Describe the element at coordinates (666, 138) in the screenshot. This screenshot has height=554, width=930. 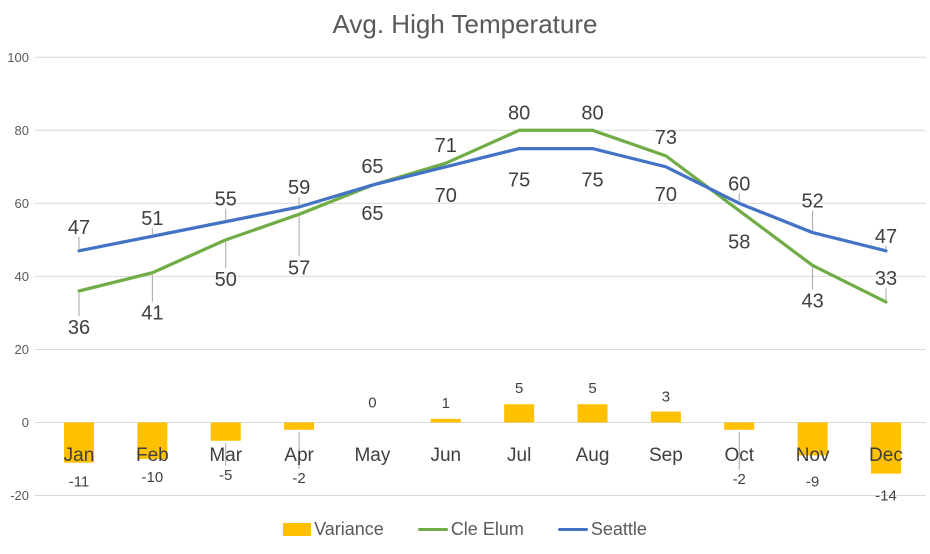
I see `cle-elum-value-label: 73` at that location.